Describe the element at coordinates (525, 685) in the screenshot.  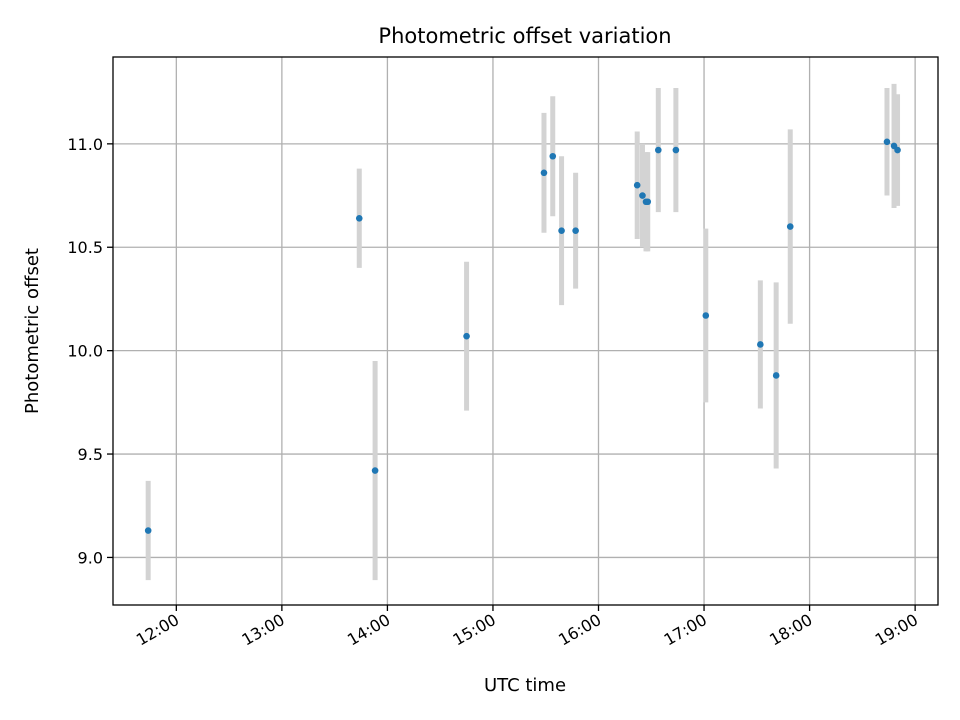
I see `x-axis-title: UTC time` at that location.